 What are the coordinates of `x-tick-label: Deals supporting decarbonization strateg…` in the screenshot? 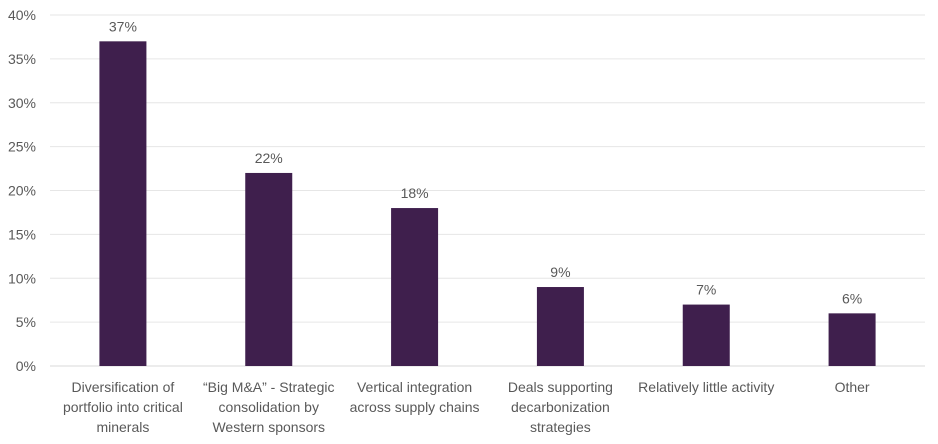 It's located at (560, 407).